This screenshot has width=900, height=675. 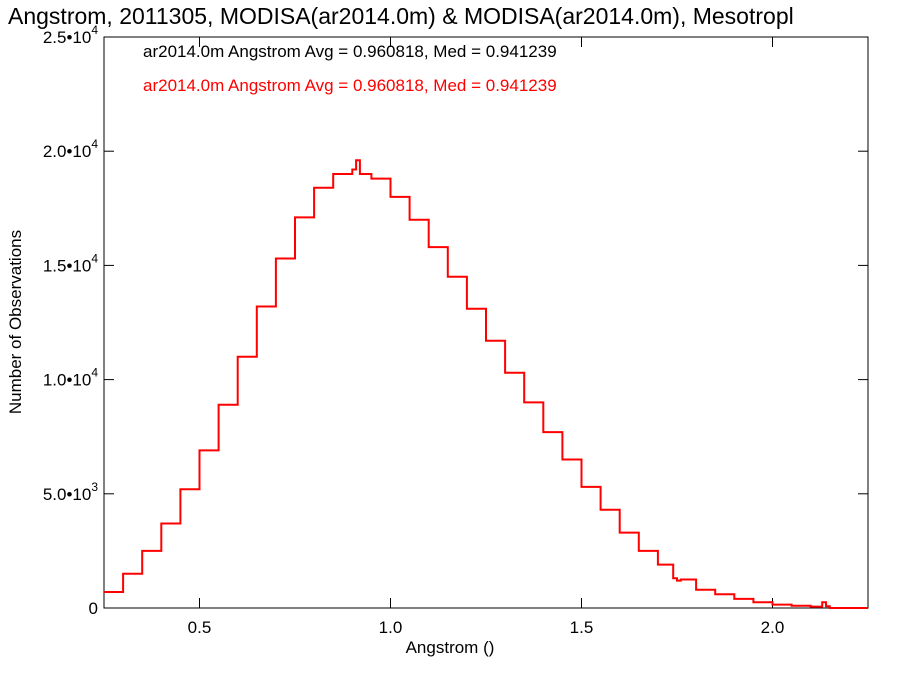 What do you see at coordinates (93, 608) in the screenshot?
I see `y-tick-label: 0` at bounding box center [93, 608].